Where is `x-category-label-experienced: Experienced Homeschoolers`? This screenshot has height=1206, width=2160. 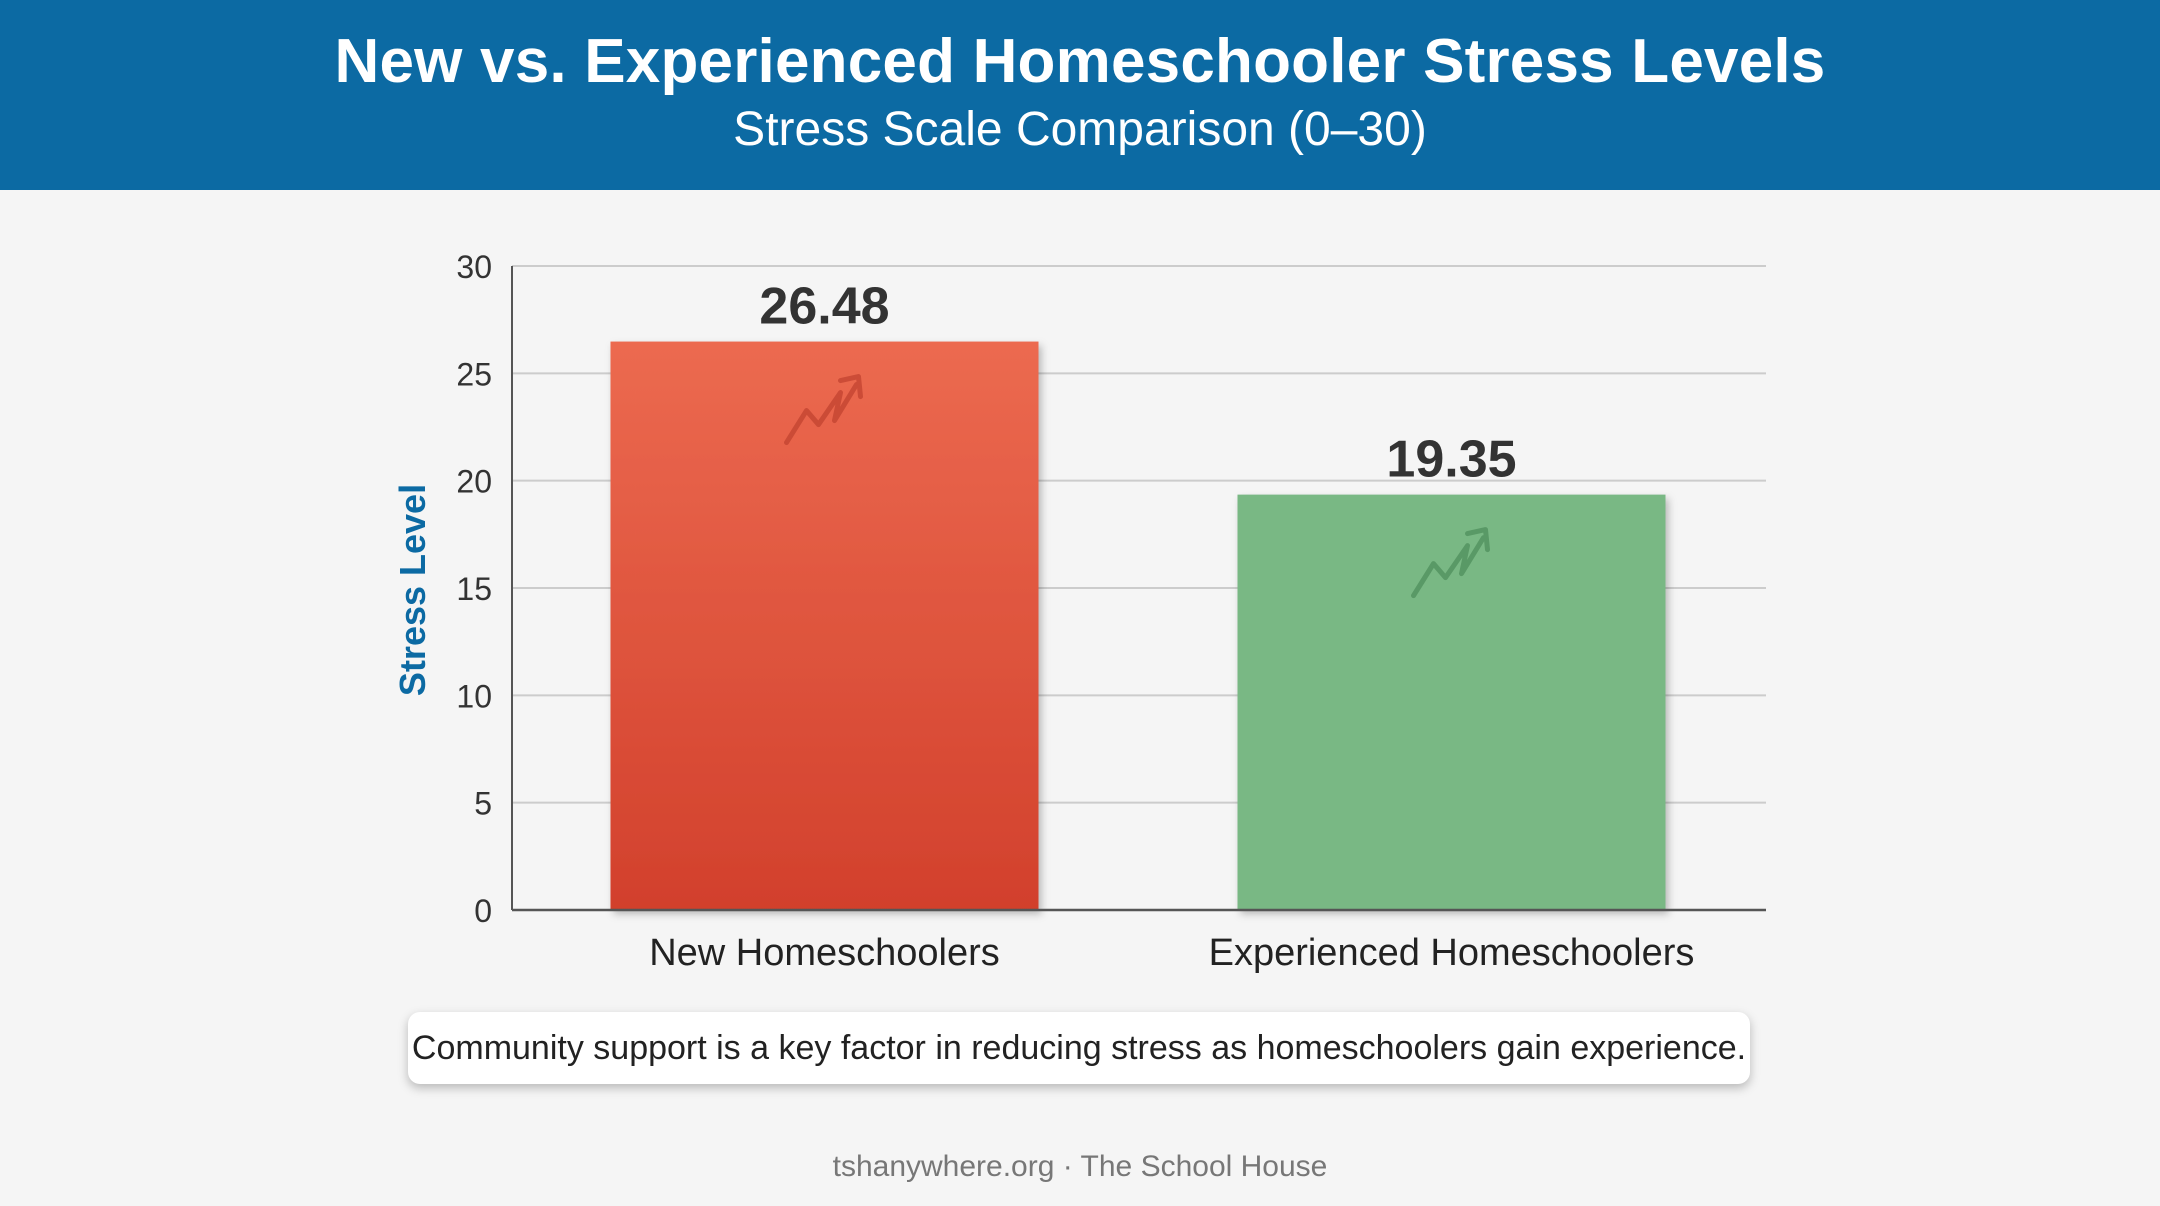 x-category-label-experienced: Experienced Homeschoolers is located at coordinates (1452, 953).